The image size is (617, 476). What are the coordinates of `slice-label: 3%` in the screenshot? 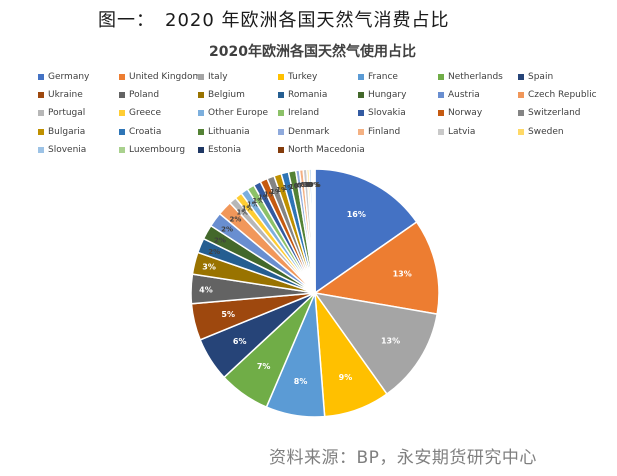 It's located at (209, 267).